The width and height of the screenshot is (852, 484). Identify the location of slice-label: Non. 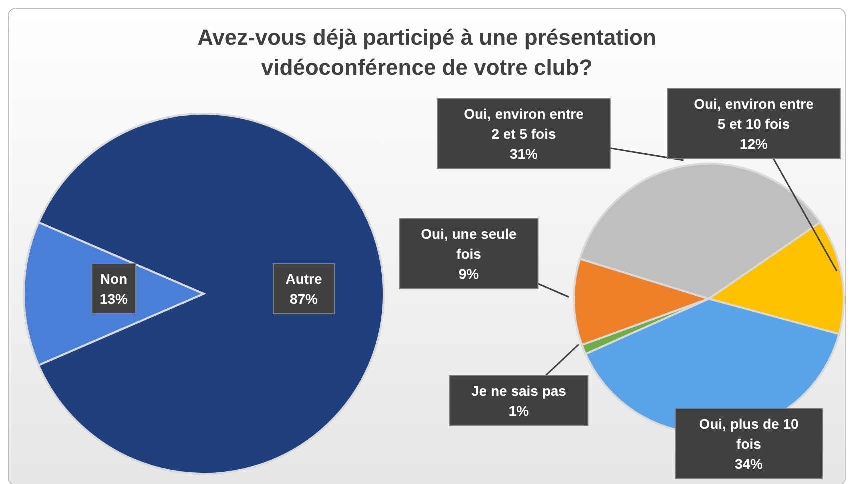
(114, 279).